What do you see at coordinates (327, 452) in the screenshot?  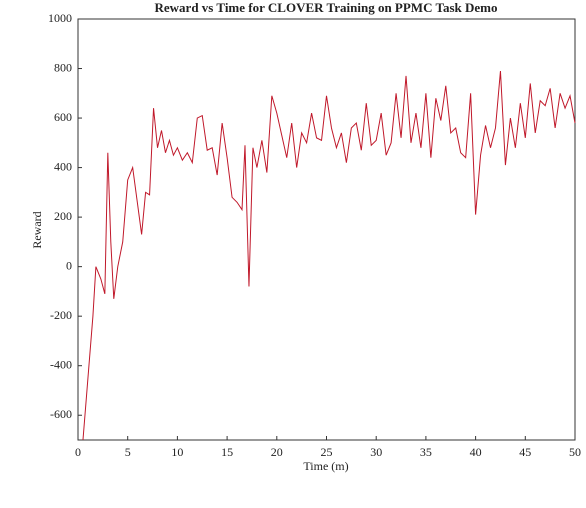 I see `x-tick-label: 25` at bounding box center [327, 452].